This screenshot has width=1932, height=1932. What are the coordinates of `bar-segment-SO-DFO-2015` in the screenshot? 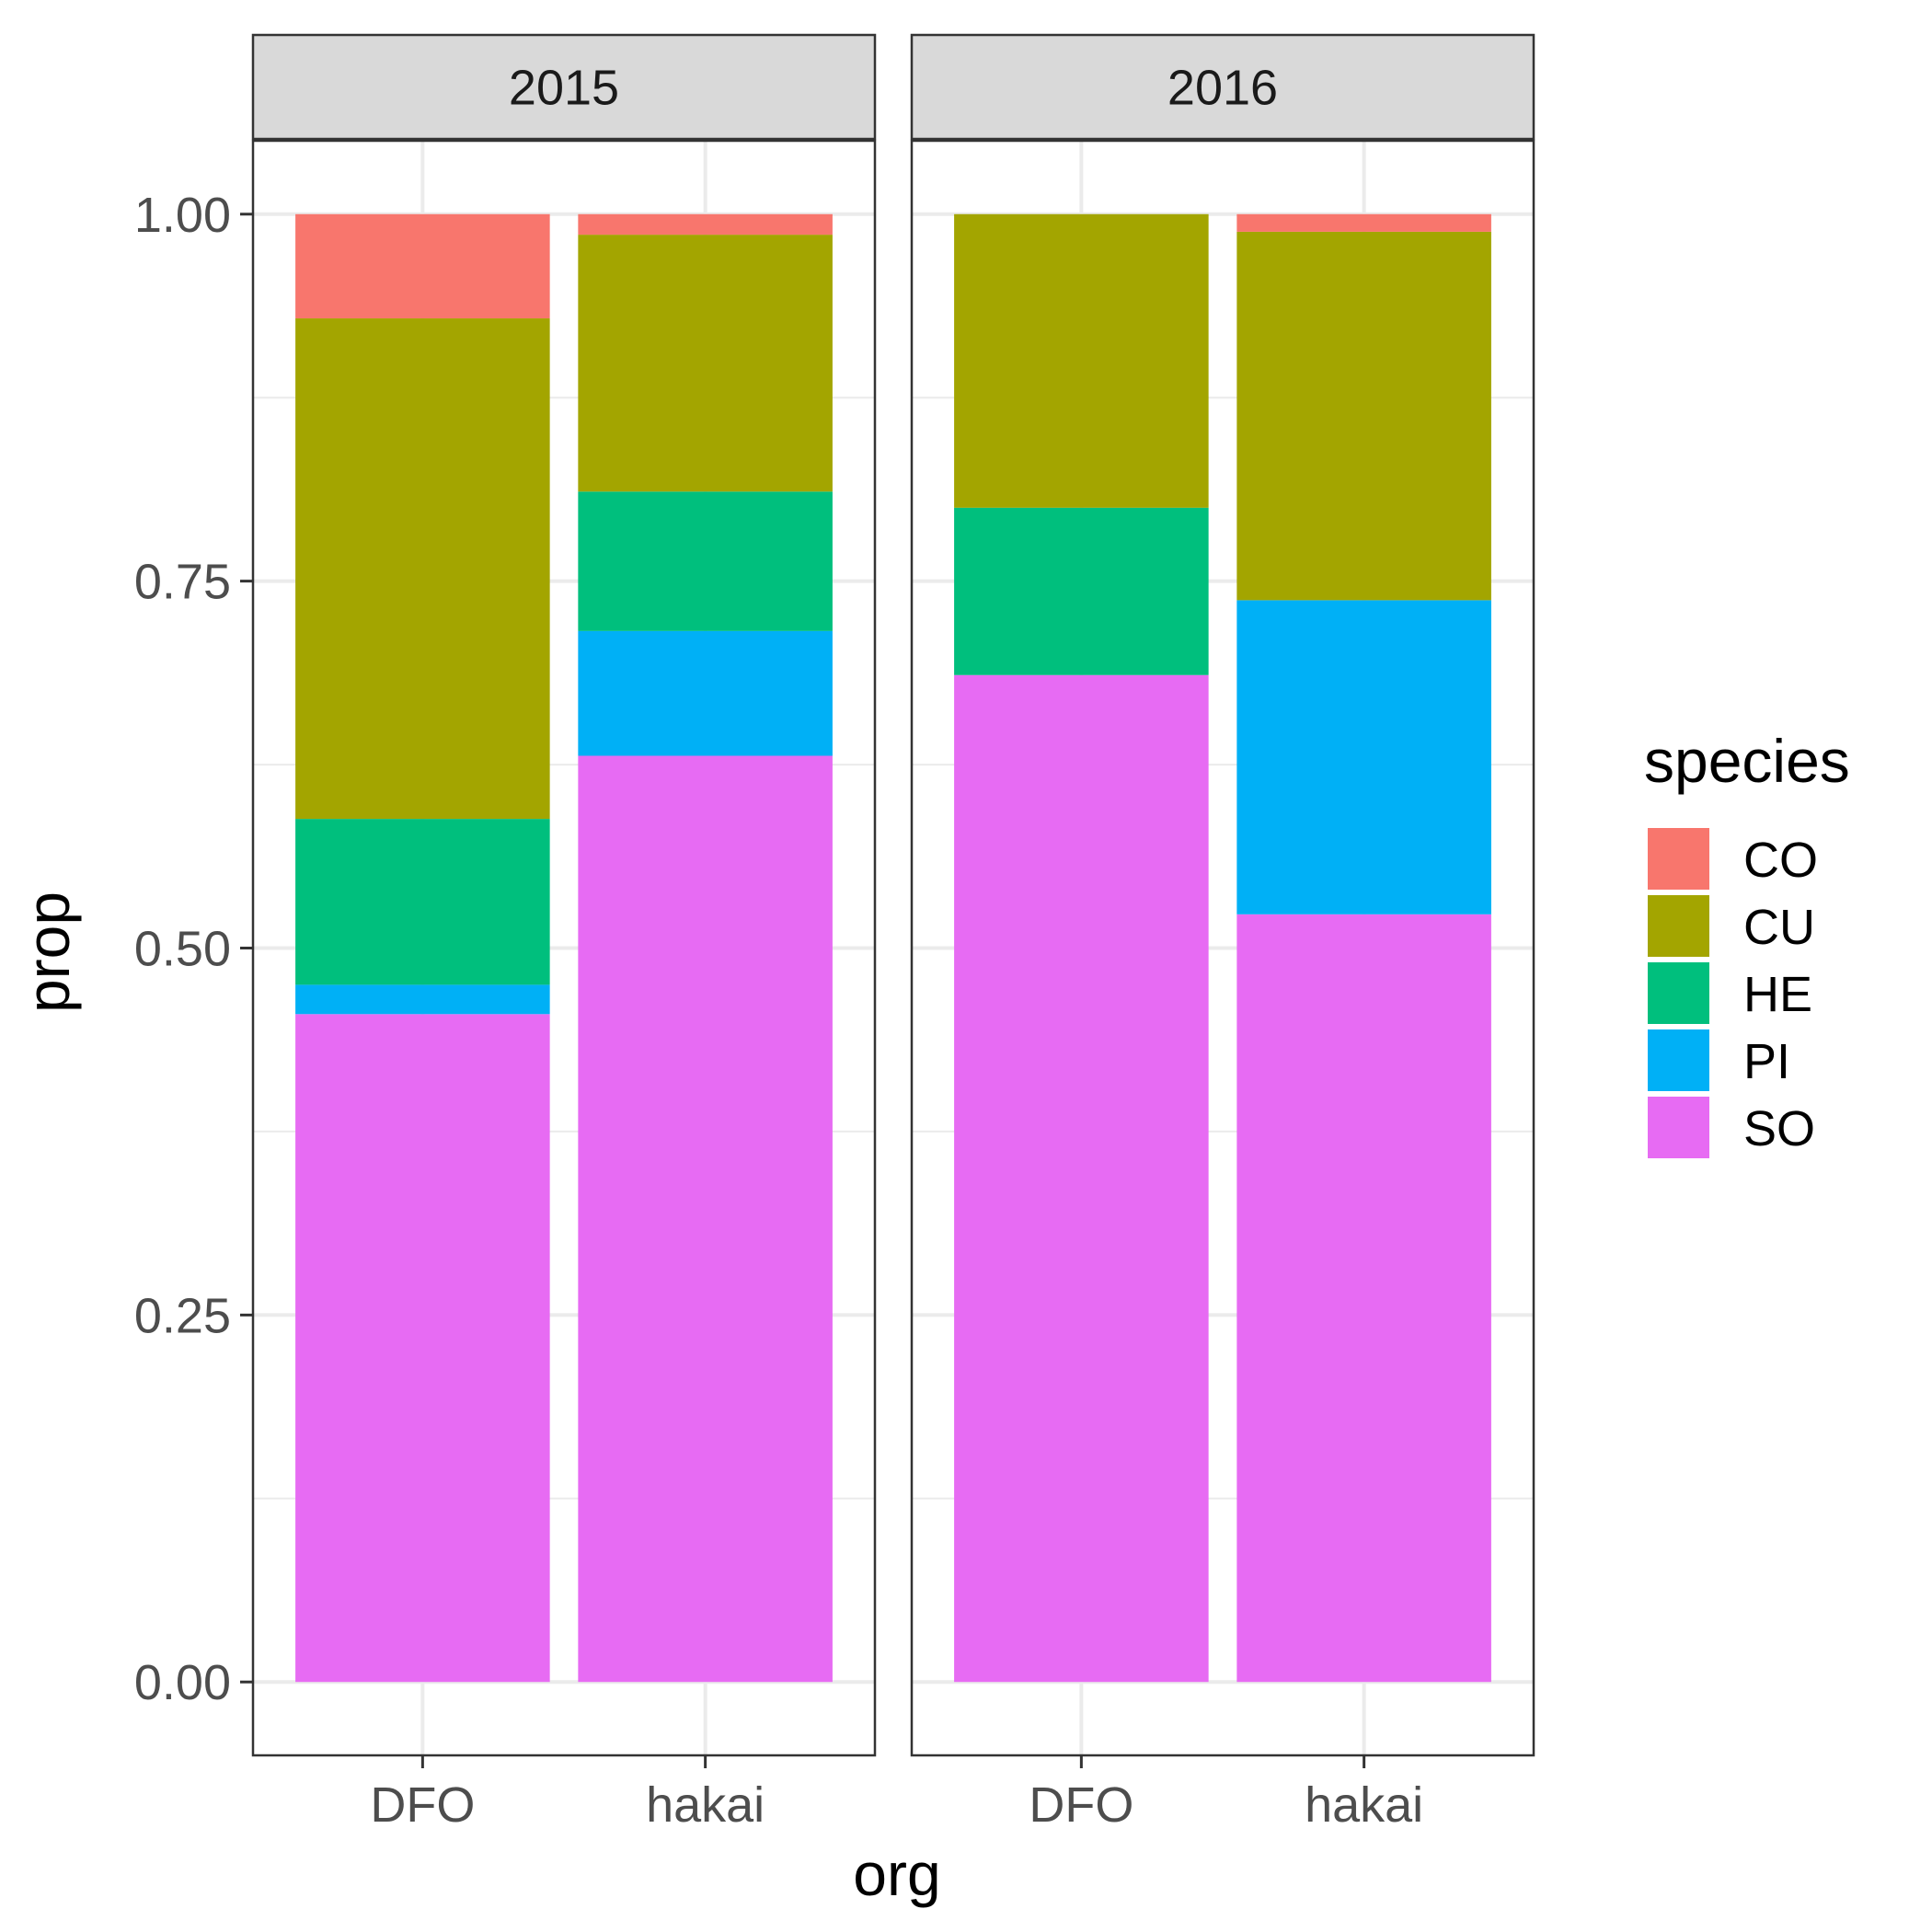 It's located at (422, 1348).